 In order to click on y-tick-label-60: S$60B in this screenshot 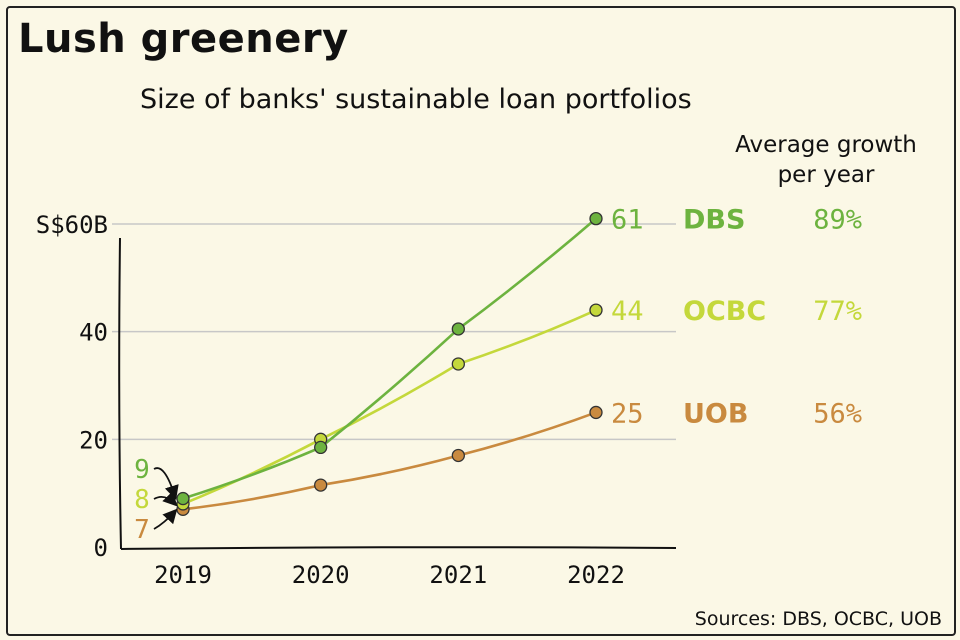, I will do `click(72, 225)`.